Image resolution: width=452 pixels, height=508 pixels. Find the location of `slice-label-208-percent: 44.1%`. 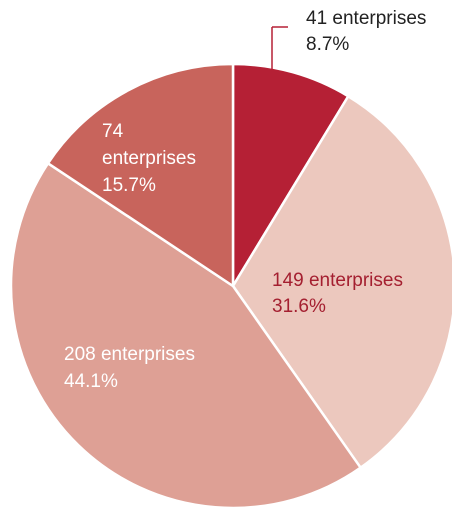

slice-label-208-percent: 44.1% is located at coordinates (91, 381).